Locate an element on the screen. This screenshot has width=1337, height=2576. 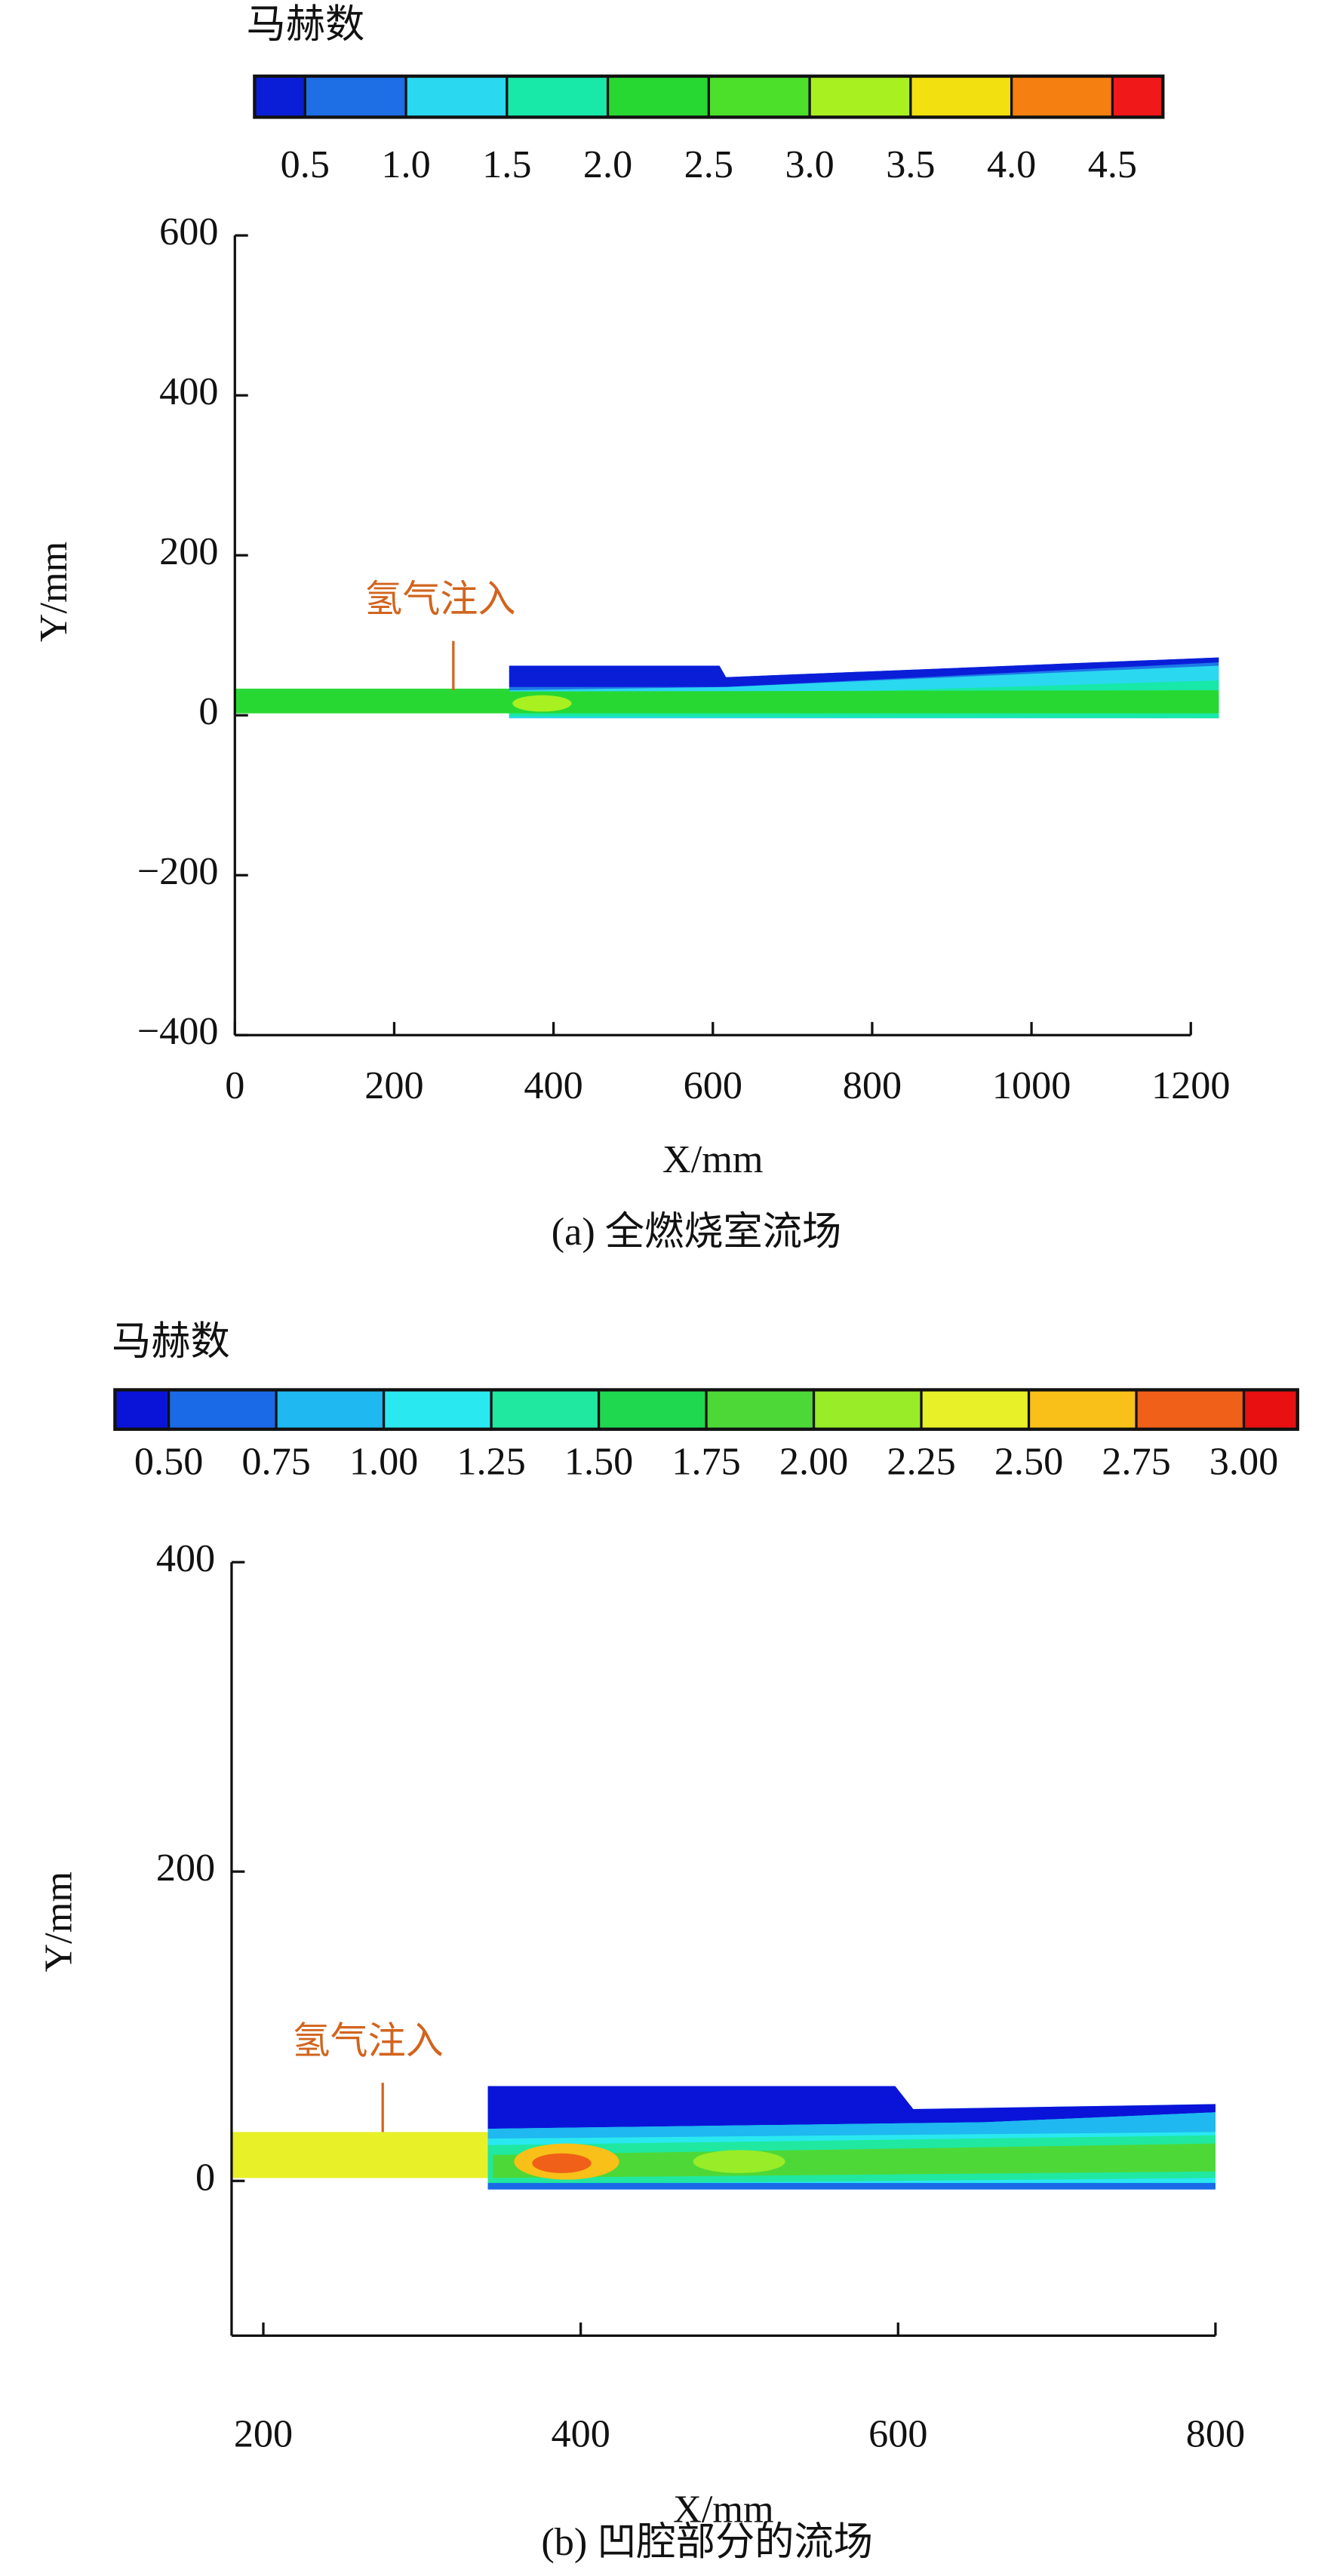
colorbar-tick-label: 1.75 is located at coordinates (706, 1462).